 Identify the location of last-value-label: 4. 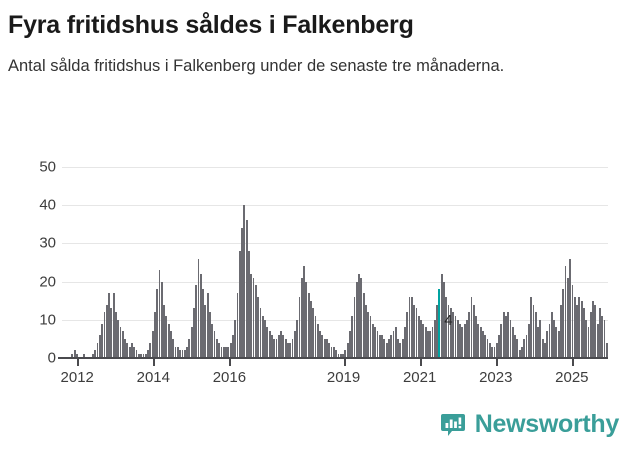
(448, 321).